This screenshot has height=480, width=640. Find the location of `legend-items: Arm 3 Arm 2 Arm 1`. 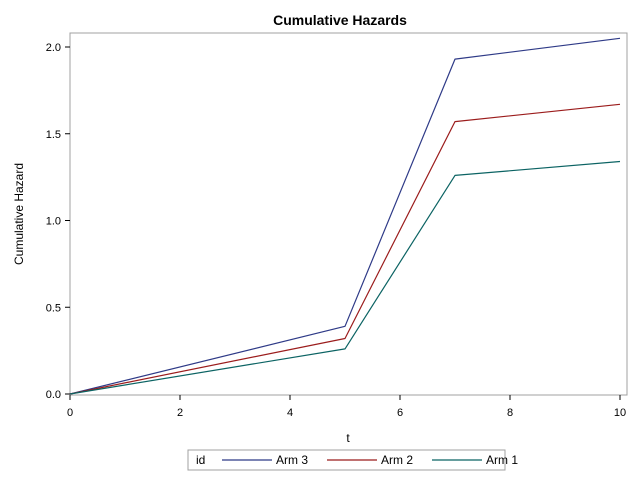

legend-items: Arm 3 Arm 2 Arm 1 is located at coordinates (370, 460).